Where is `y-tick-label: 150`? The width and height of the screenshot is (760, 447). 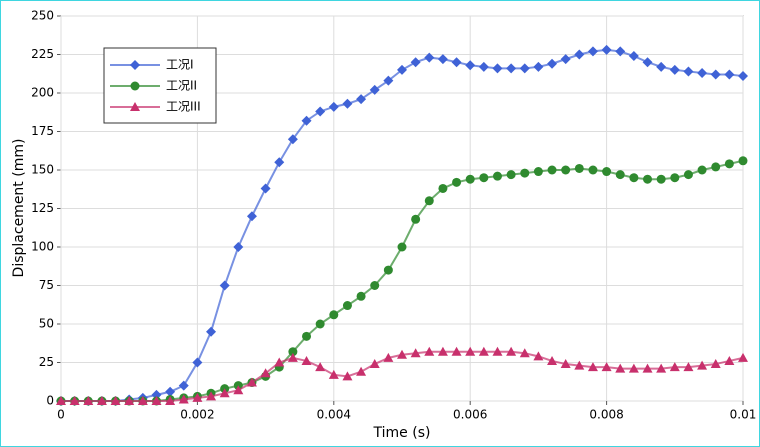 y-tick-label: 150 is located at coordinates (42, 170).